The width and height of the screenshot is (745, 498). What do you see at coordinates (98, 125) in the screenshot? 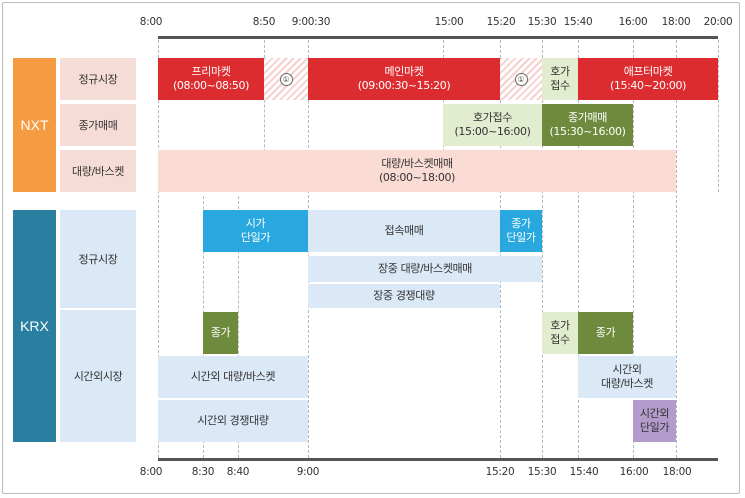
I see `nxt-row-closing-label: 종가매매` at bounding box center [98, 125].